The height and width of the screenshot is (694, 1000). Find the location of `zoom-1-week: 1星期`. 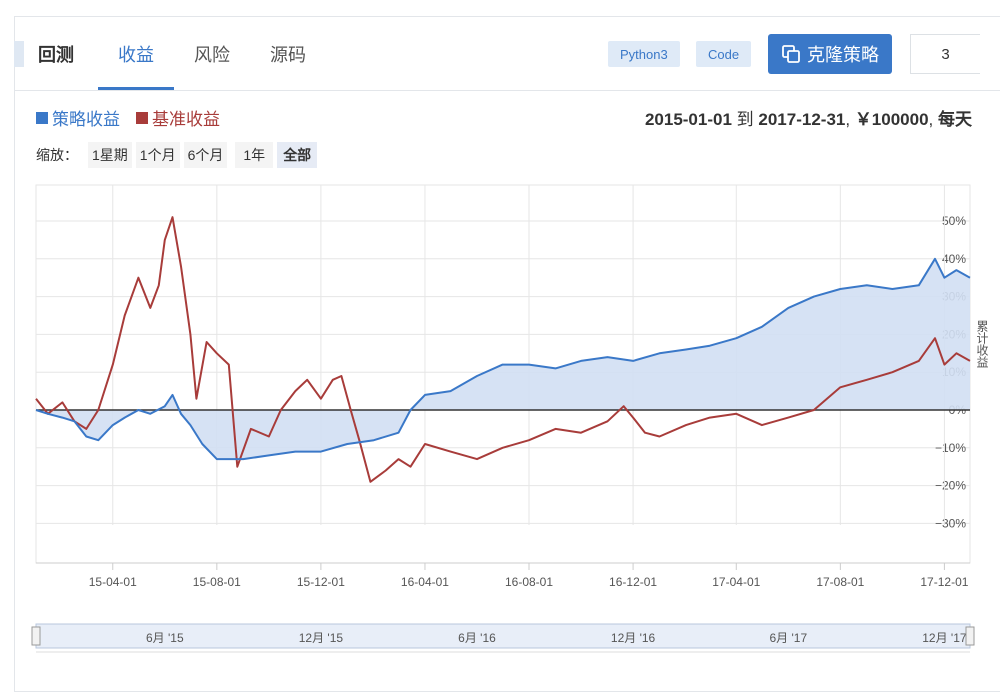

zoom-1-week: 1星期 is located at coordinates (110, 155).